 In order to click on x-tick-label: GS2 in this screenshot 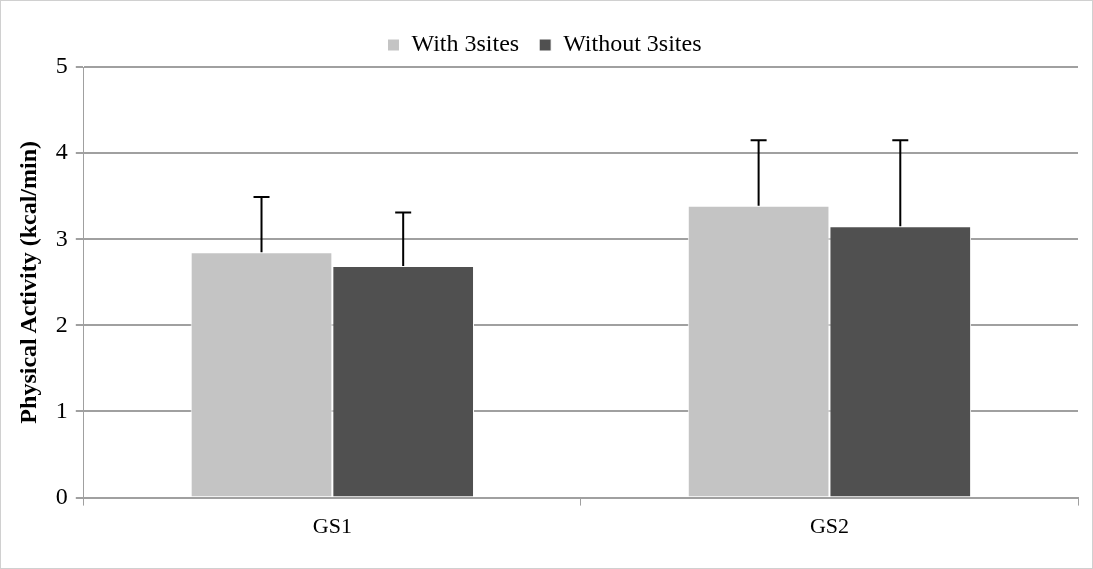, I will do `click(829, 525)`.